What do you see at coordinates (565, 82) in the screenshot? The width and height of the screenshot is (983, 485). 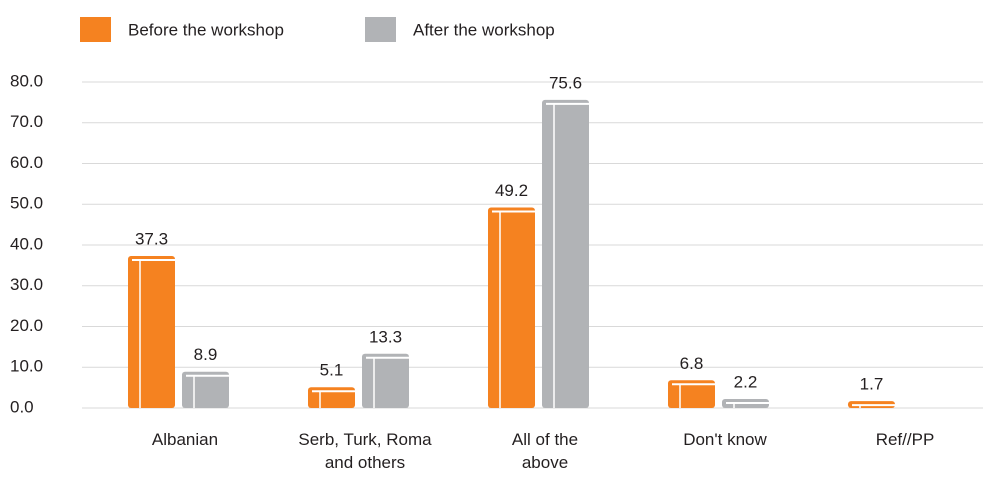 I see `data-label: 75.6` at bounding box center [565, 82].